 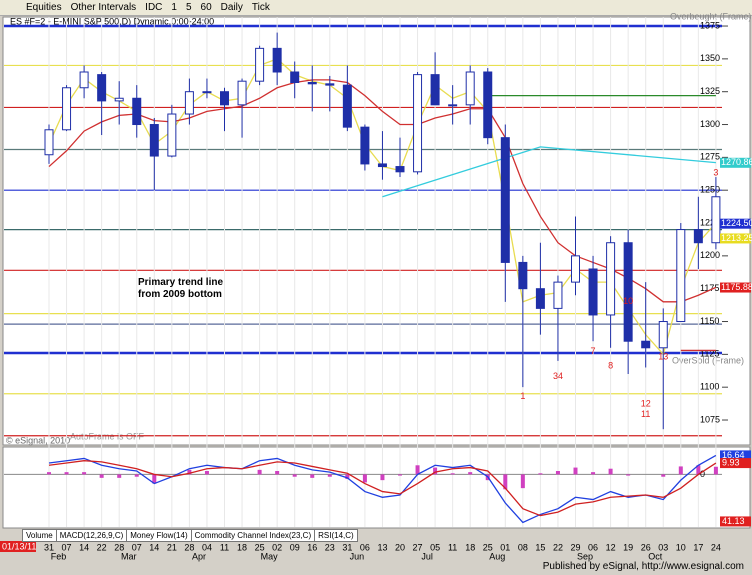 I want to click on y-tick-label: 1075, so click(x=710, y=419).